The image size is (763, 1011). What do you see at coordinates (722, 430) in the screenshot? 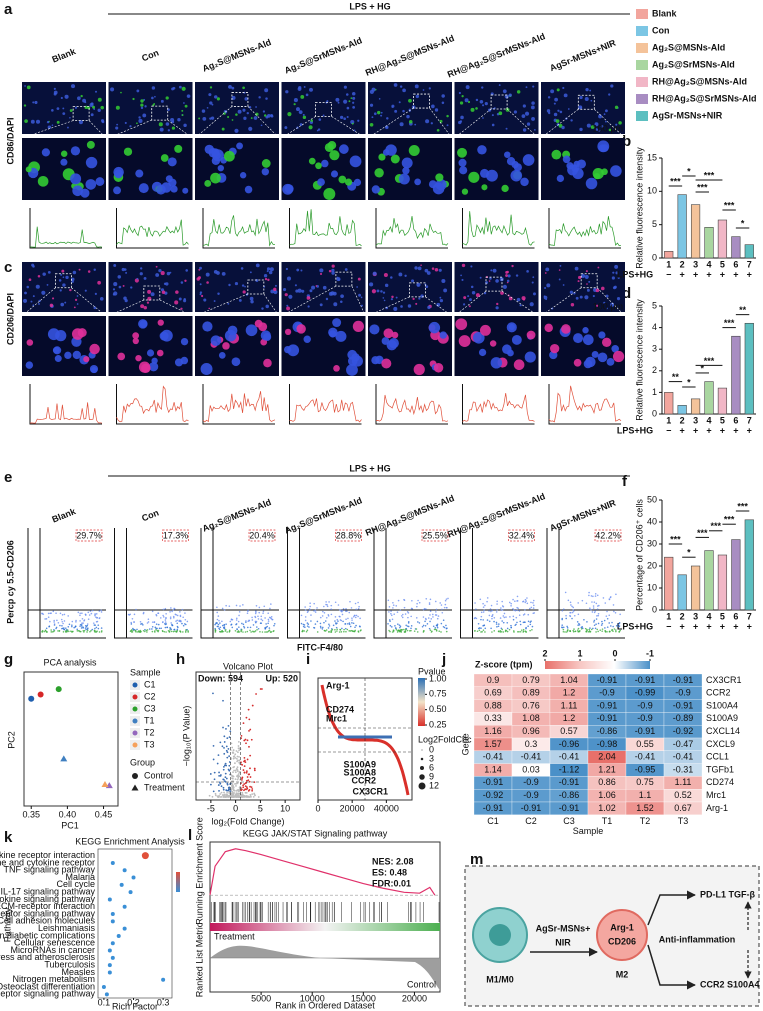
I see `condition-mark: +` at bounding box center [722, 430].